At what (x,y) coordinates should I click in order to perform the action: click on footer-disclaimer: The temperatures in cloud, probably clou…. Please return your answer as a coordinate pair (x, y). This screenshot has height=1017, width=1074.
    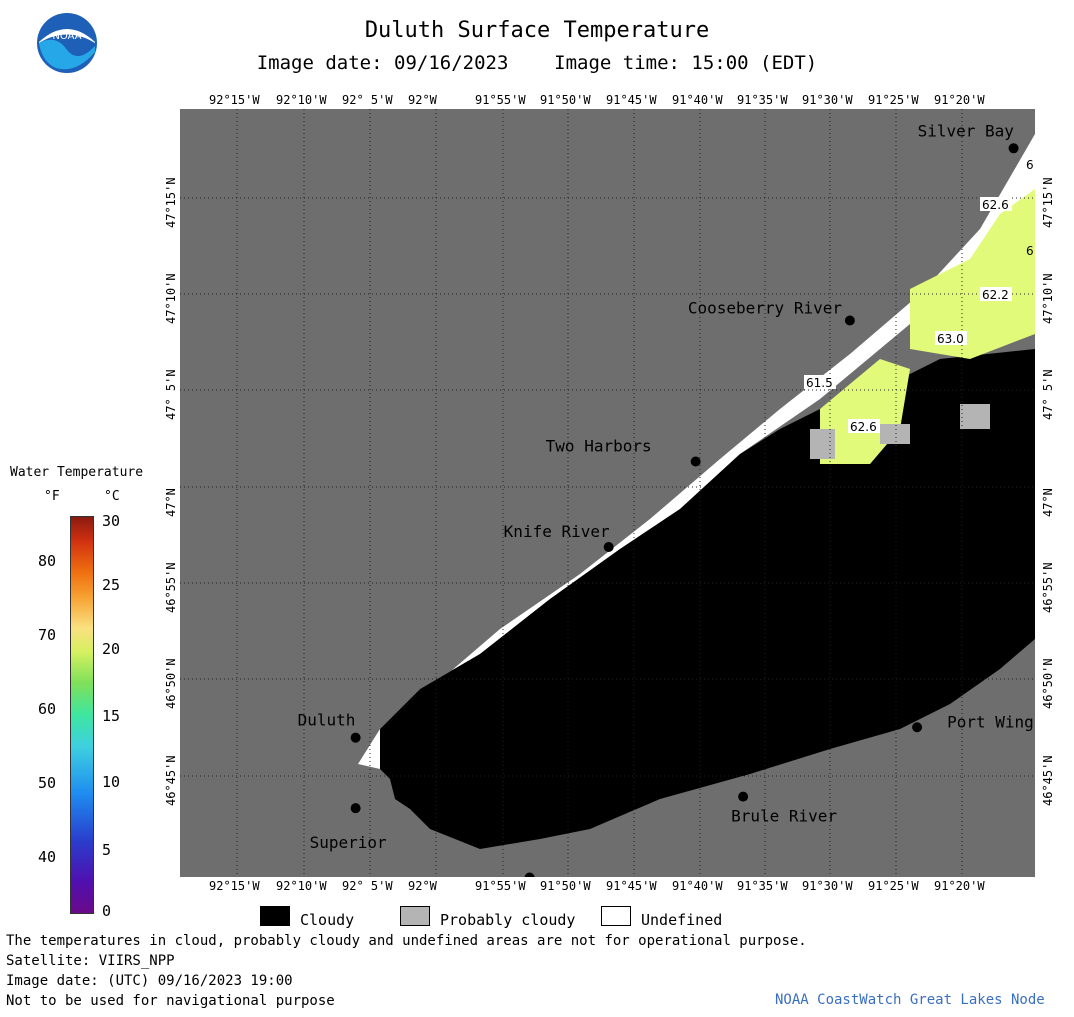
    Looking at the image, I should click on (406, 941).